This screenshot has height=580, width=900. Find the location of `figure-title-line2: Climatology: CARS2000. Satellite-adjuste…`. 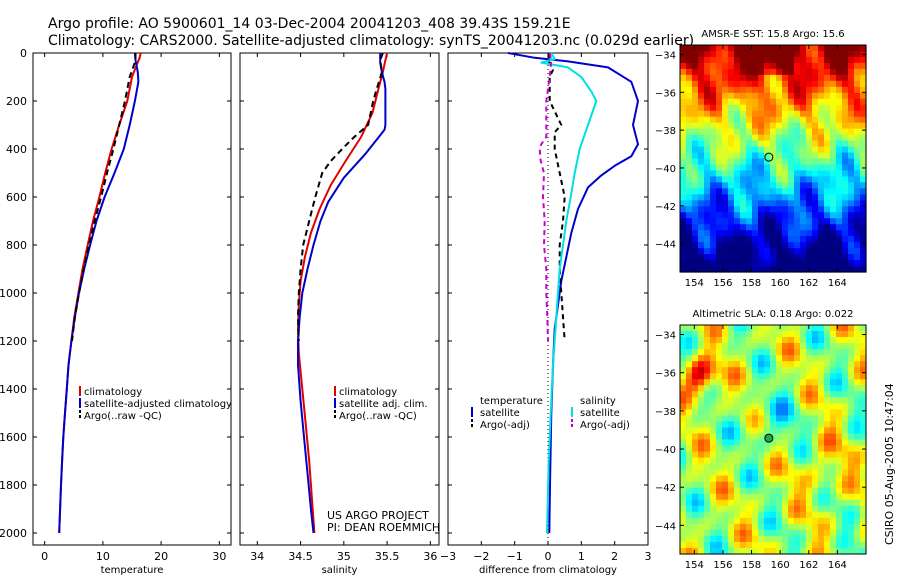

figure-title-line2: Climatology: CARS2000. Satellite-adjuste… is located at coordinates (371, 41).